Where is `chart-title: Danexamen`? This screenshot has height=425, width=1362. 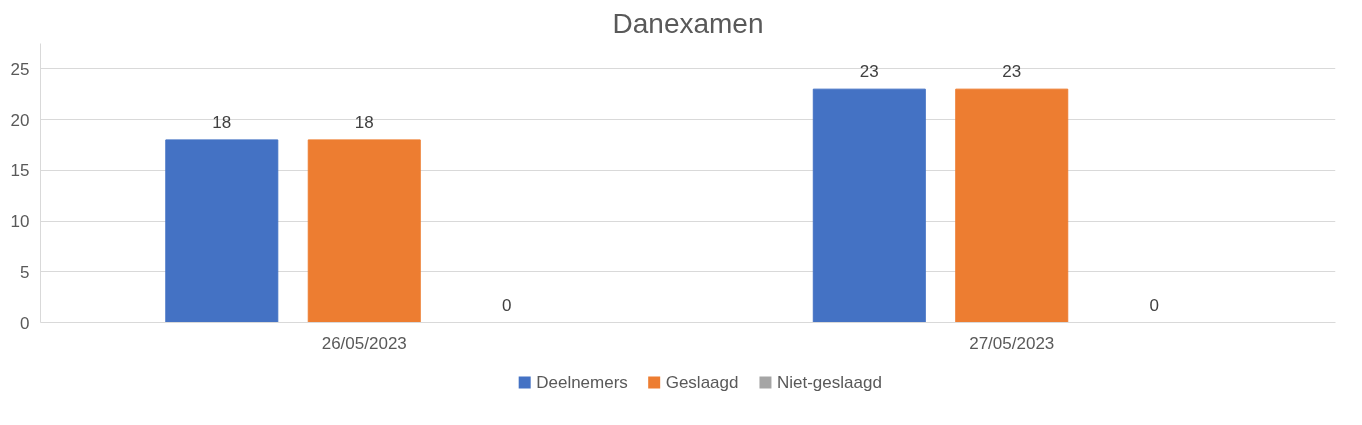
chart-title: Danexamen is located at coordinates (688, 23).